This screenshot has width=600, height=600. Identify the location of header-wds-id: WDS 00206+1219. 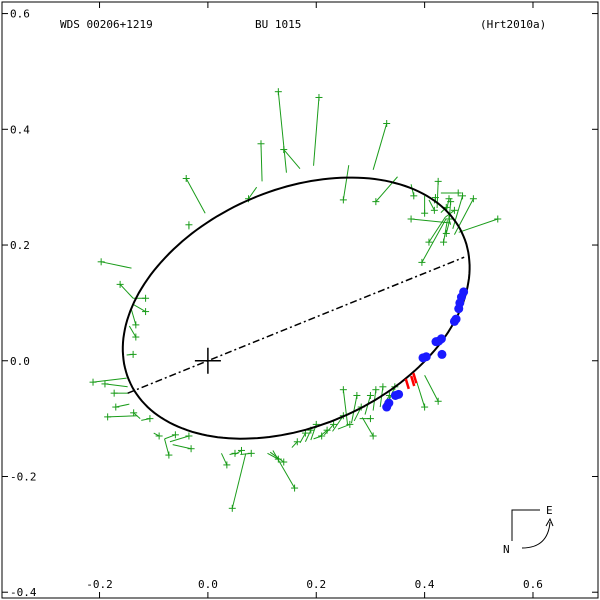
(106, 24).